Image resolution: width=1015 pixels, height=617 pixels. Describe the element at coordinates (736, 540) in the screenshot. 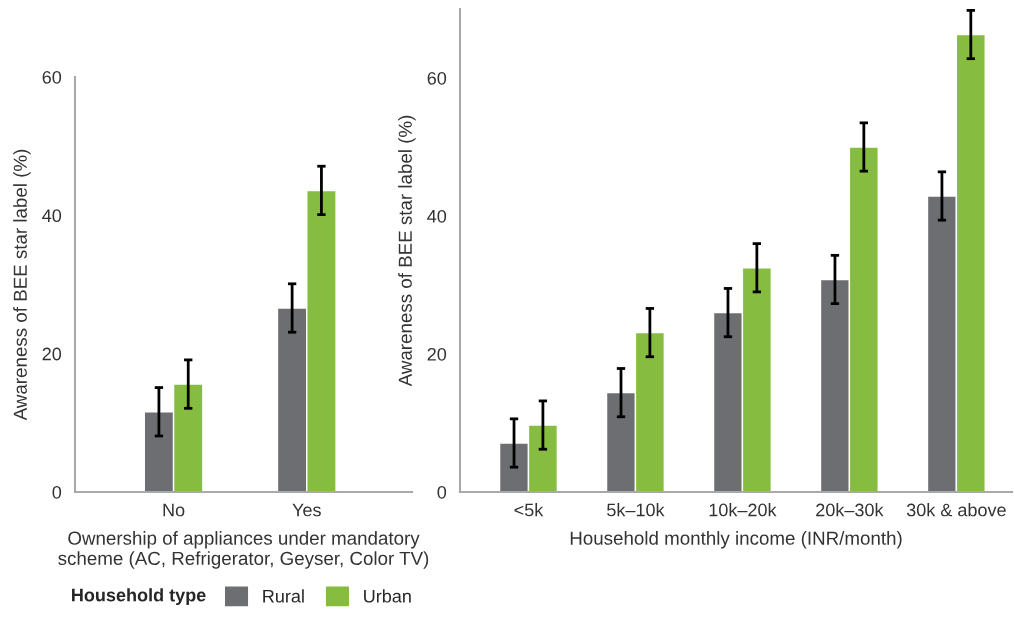

I see `x-axis-title: Household monthly income (INR/month)` at that location.